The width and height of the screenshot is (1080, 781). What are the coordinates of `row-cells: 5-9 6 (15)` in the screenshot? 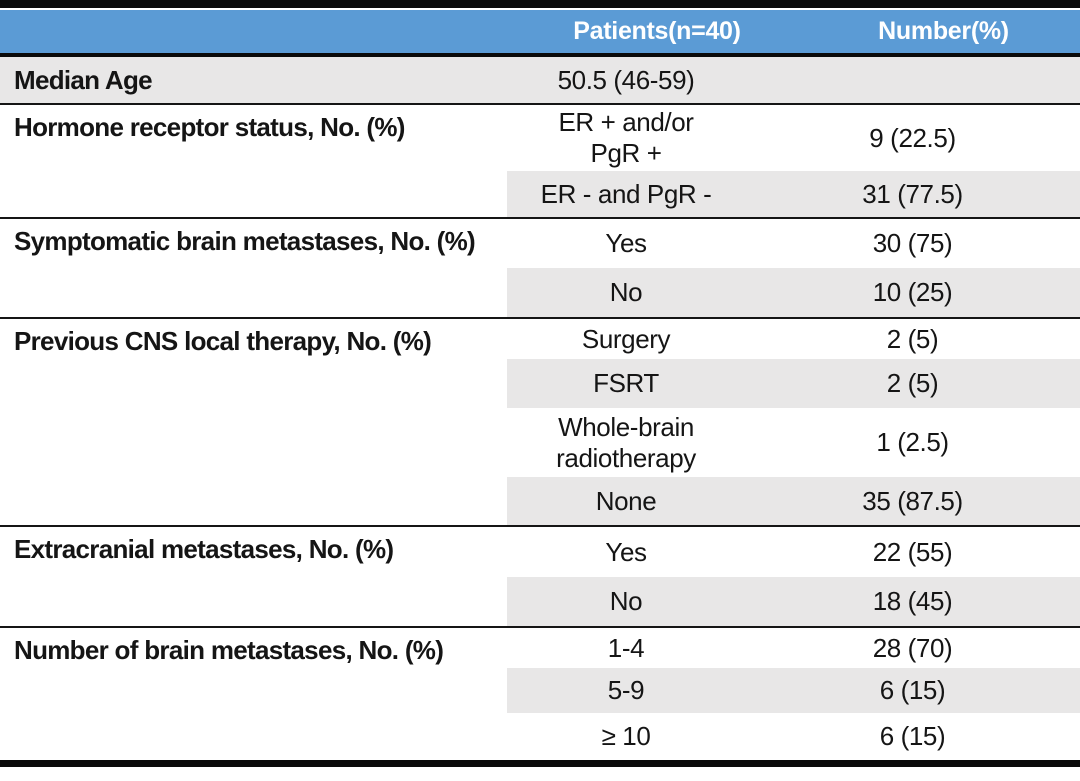 It's located at (793, 690).